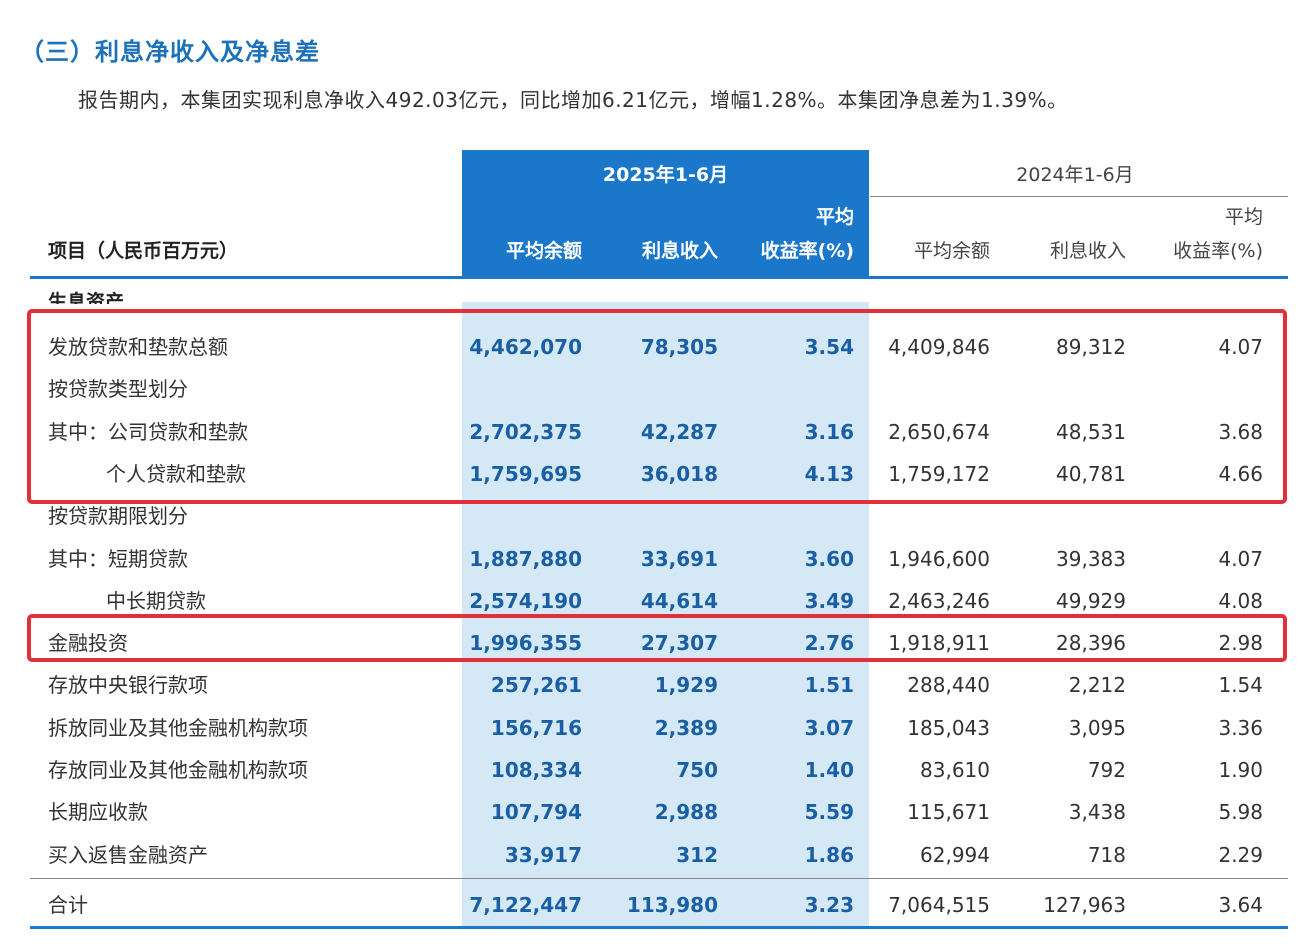  I want to click on row-value: 156,716, so click(536, 728).